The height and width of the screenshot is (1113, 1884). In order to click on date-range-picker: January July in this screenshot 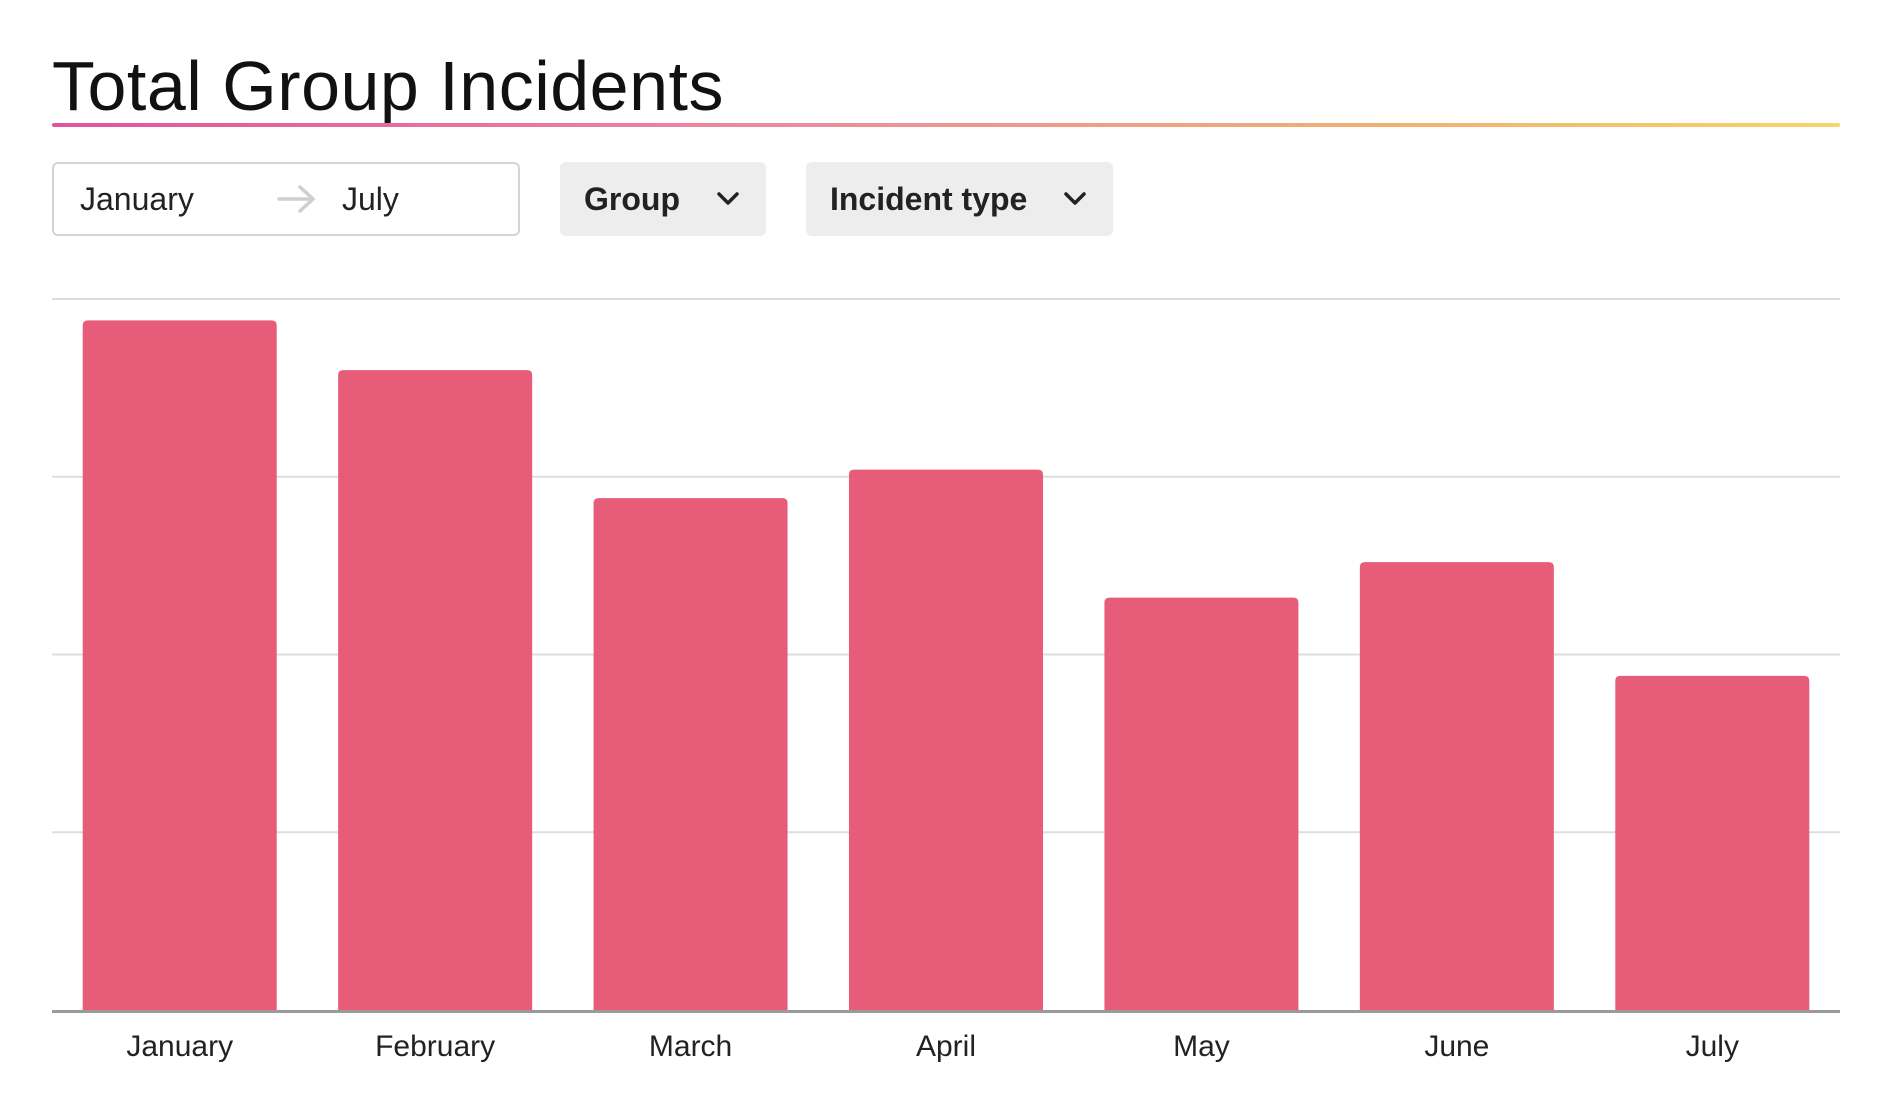, I will do `click(286, 199)`.